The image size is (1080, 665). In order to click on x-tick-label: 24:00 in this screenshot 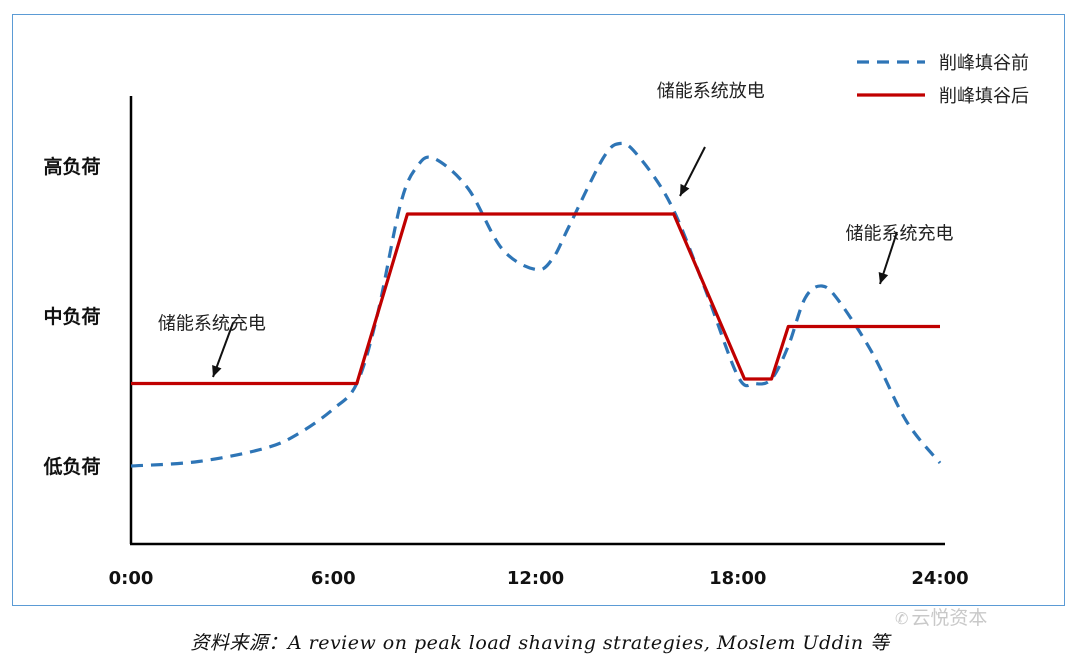, I will do `click(939, 578)`.